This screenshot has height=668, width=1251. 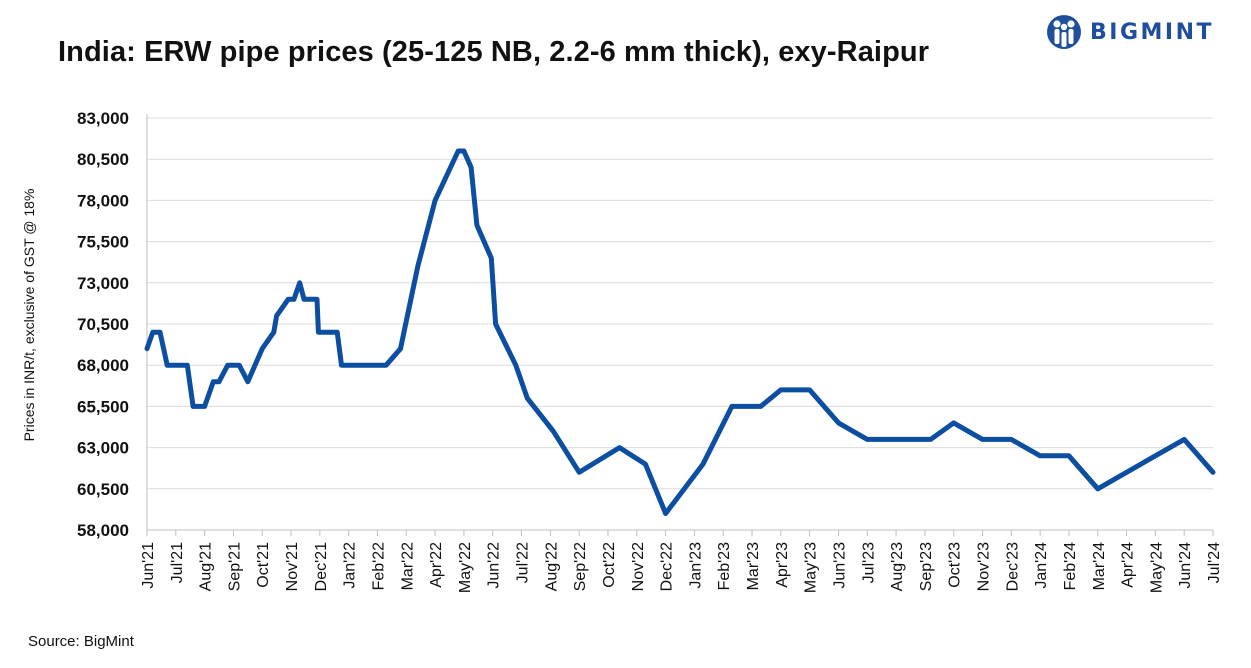 I want to click on x-tick-label: Dec'22, so click(x=667, y=566).